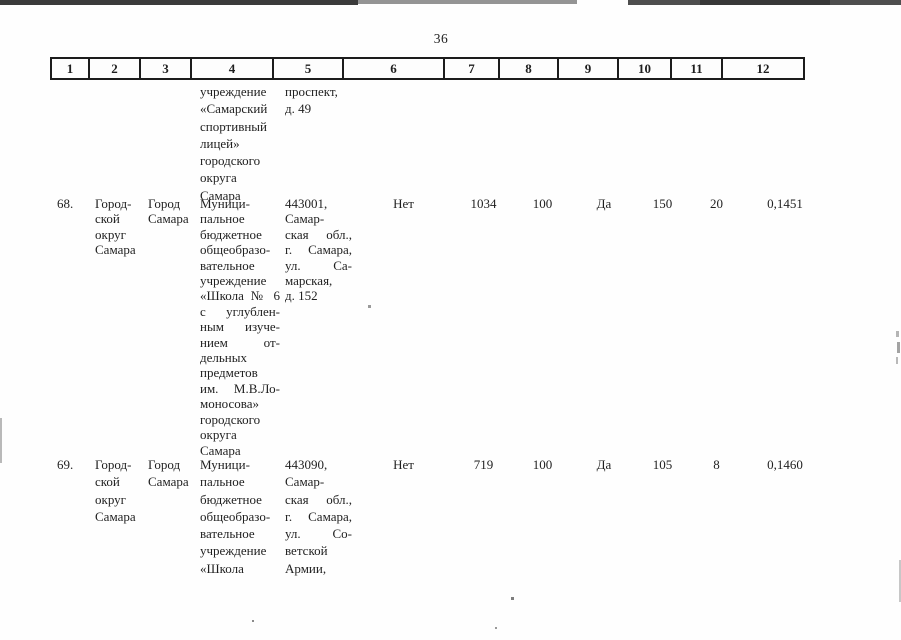 The height and width of the screenshot is (640, 901). I want to click on cell-address: проспект, д. 49, so click(316, 100).